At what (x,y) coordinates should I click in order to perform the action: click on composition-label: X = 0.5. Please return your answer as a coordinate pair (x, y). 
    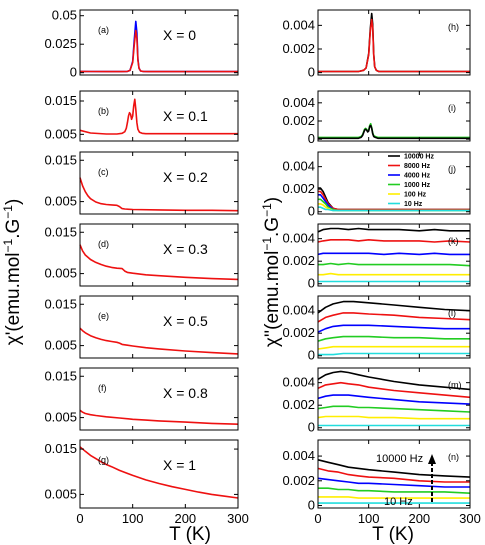
    Looking at the image, I should click on (185, 321).